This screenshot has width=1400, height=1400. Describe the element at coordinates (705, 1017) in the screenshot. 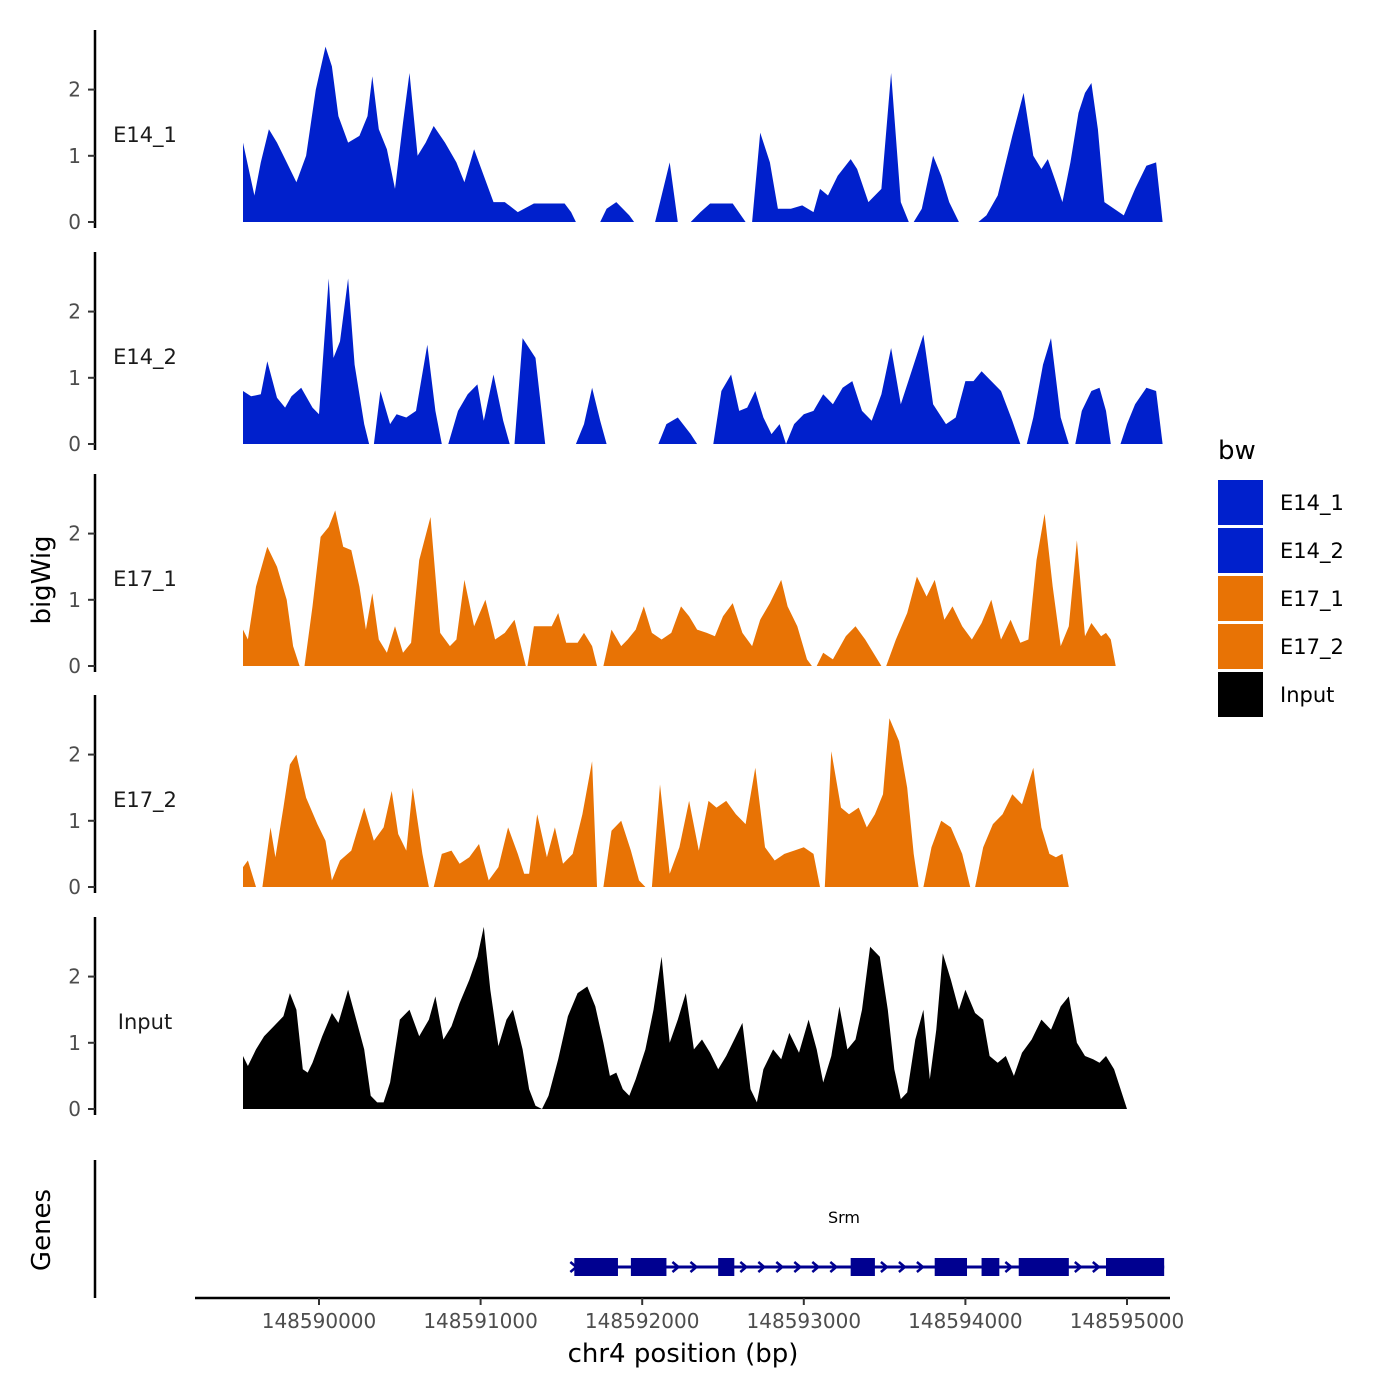

I see `signal-area-Input` at that location.